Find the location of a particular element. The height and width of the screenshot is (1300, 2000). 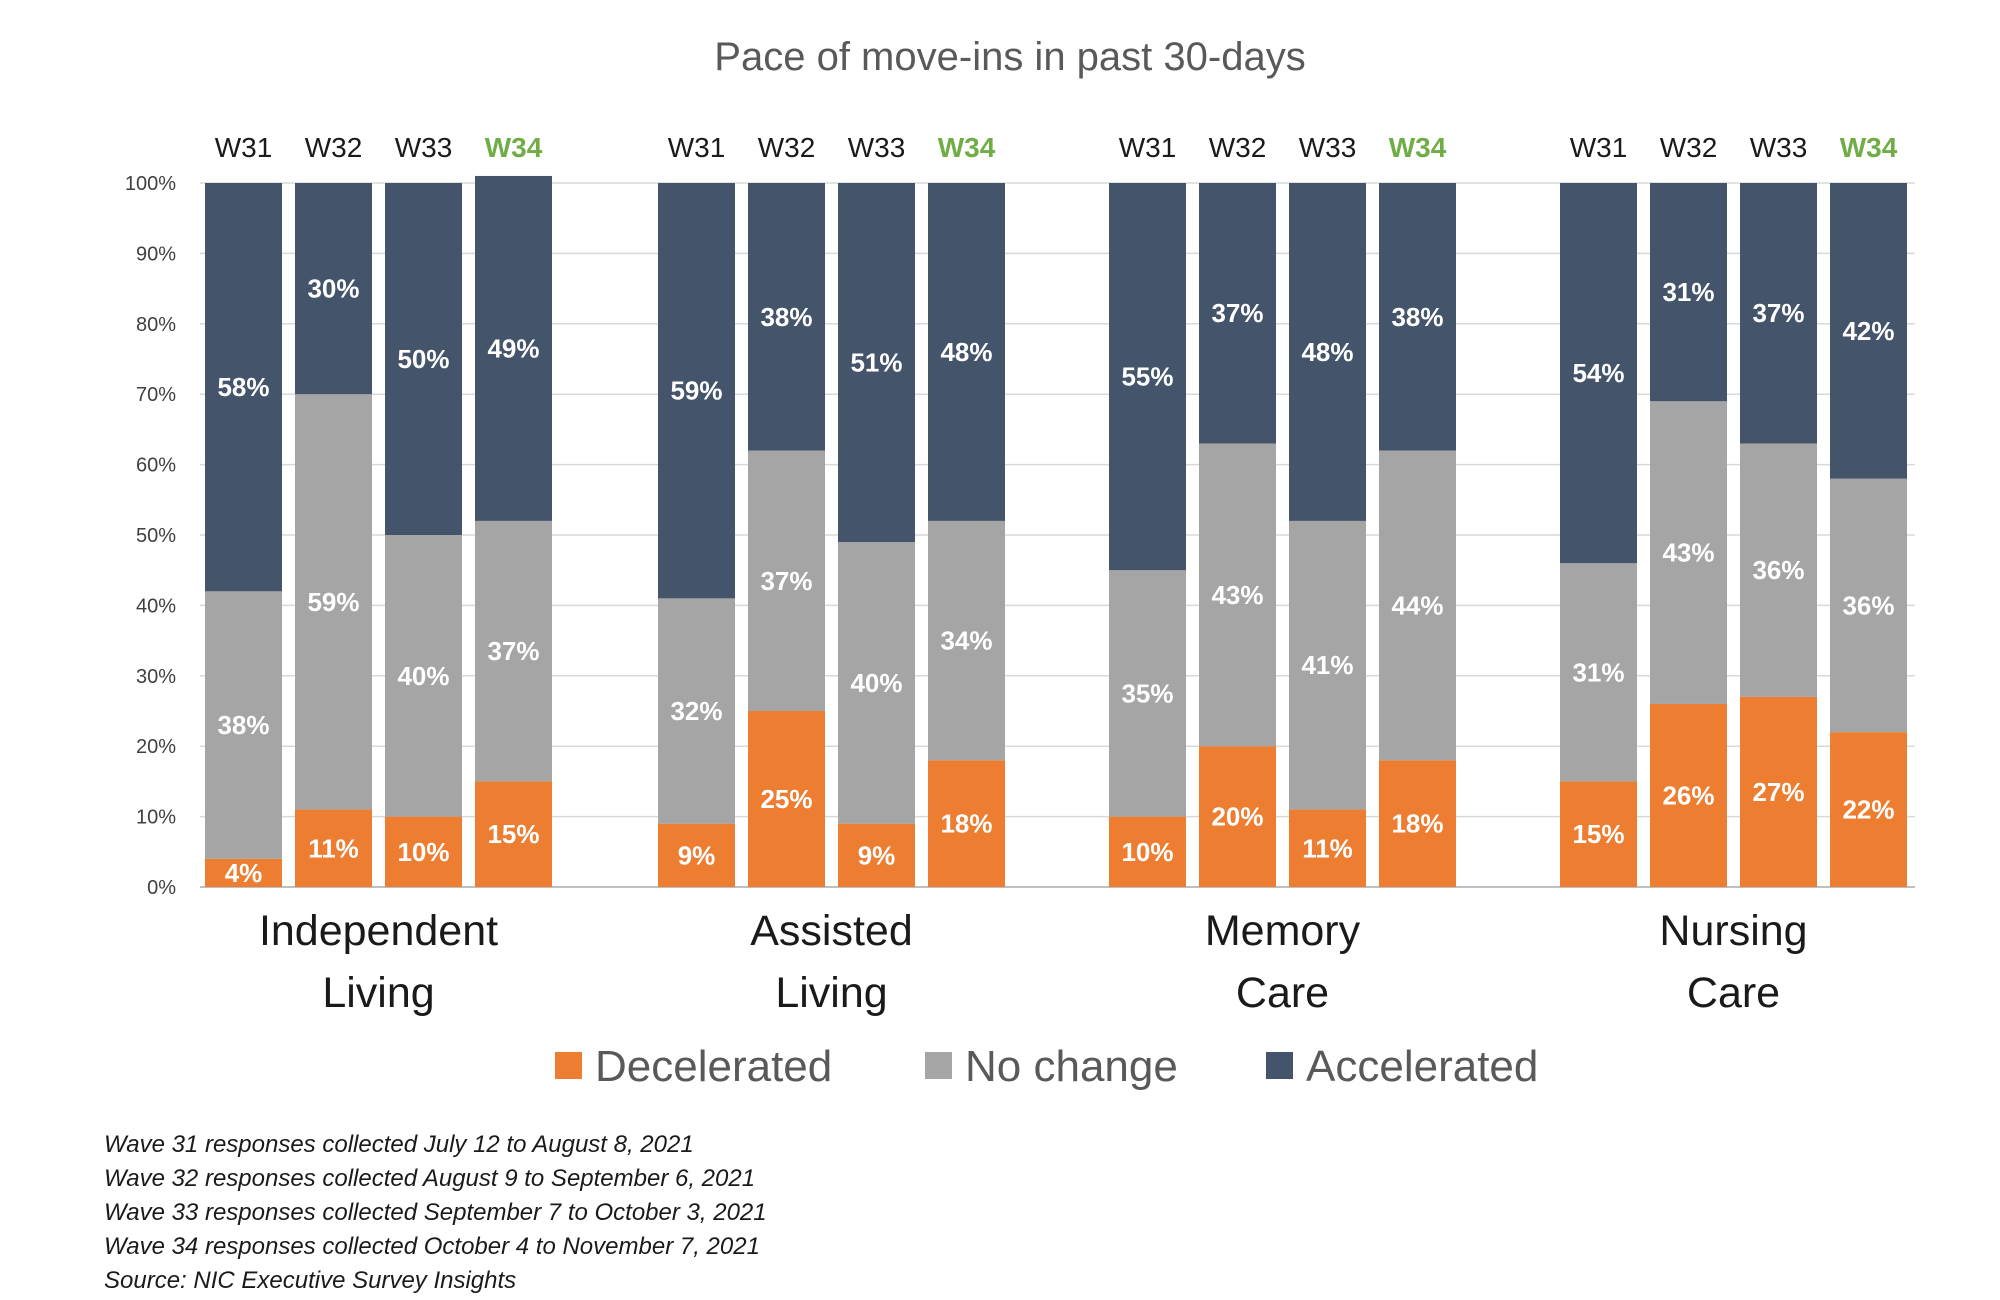

data-label: 30% is located at coordinates (333, 289).